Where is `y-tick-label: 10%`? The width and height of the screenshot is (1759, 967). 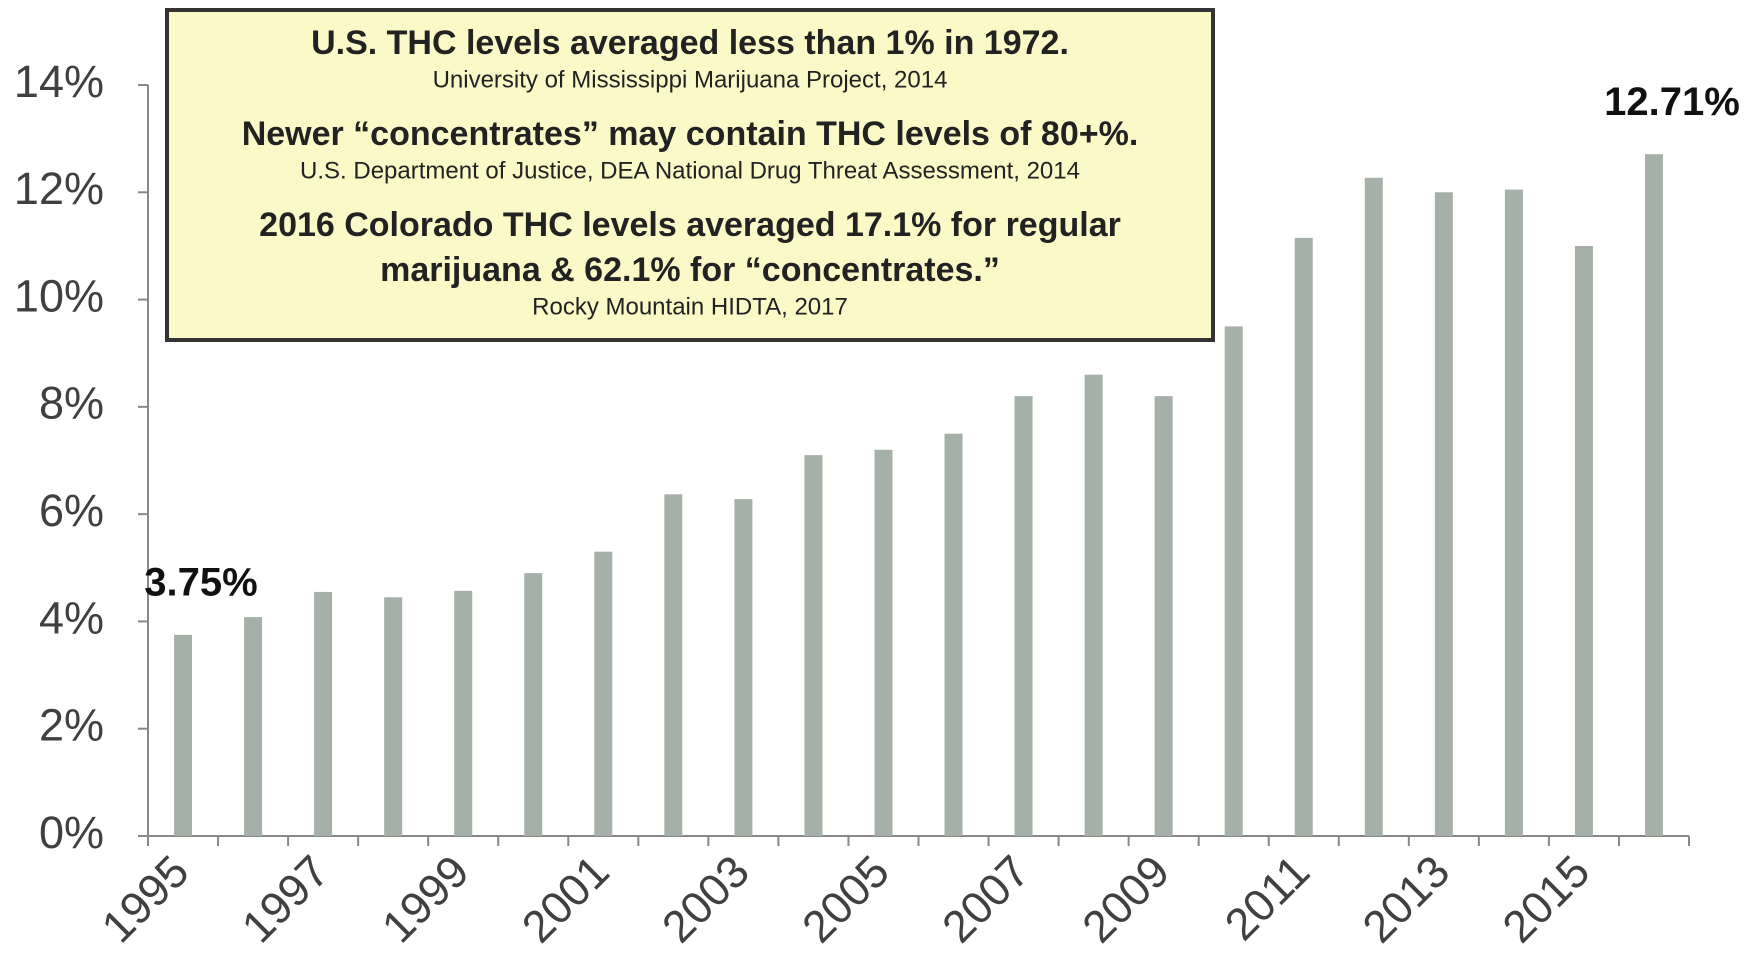 y-tick-label: 10% is located at coordinates (59, 295).